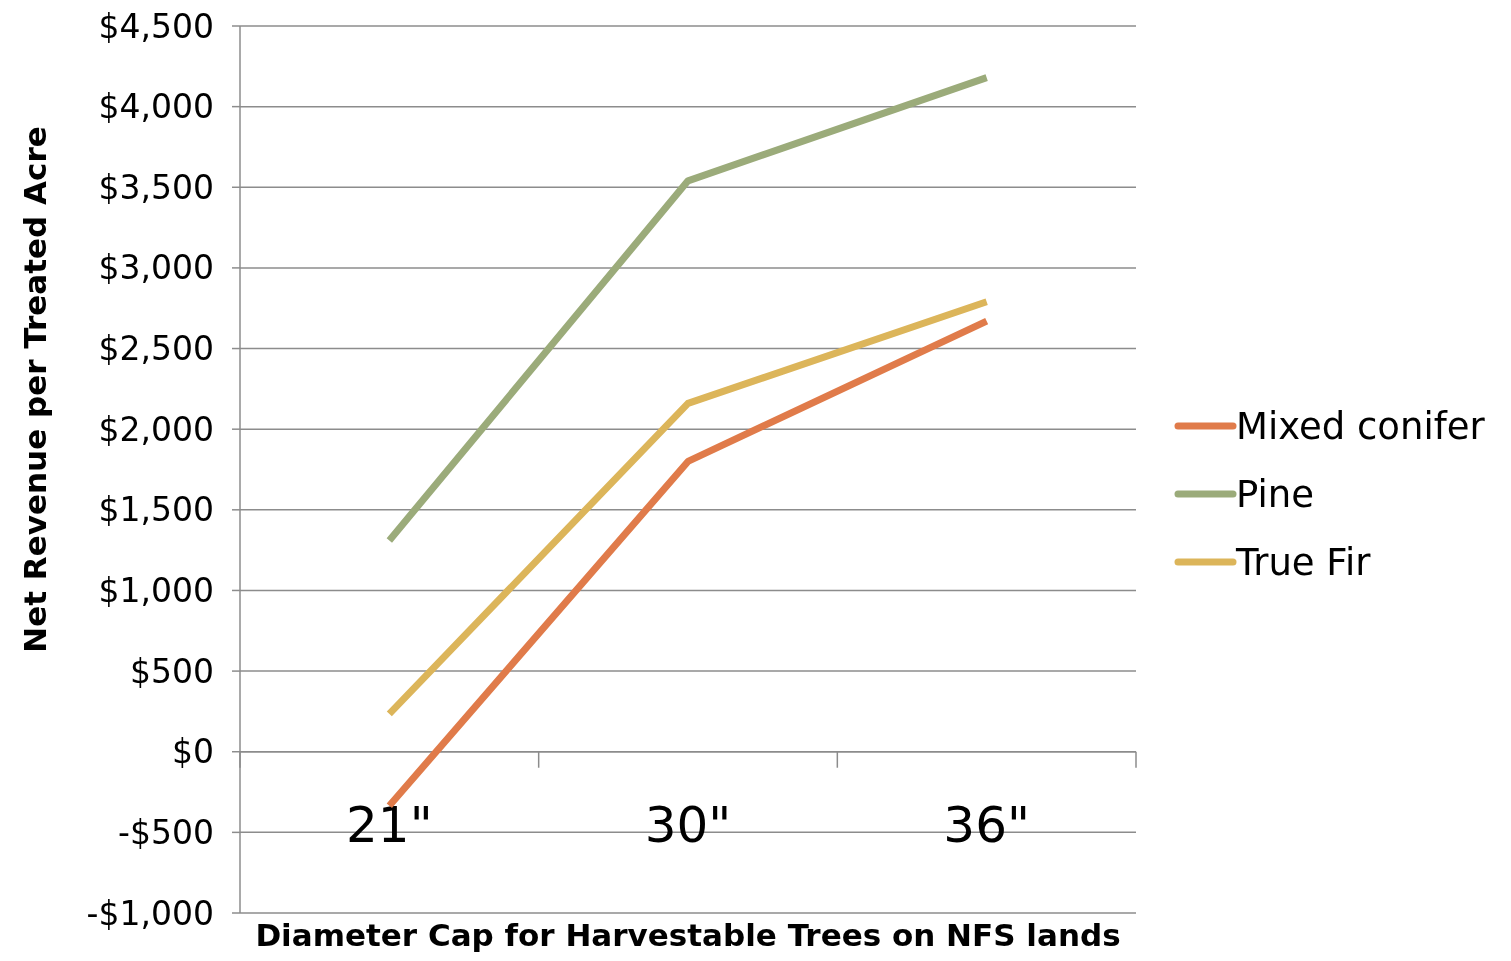 This screenshot has height=961, width=1511. I want to click on y-tick-label: $3,000, so click(156, 268).